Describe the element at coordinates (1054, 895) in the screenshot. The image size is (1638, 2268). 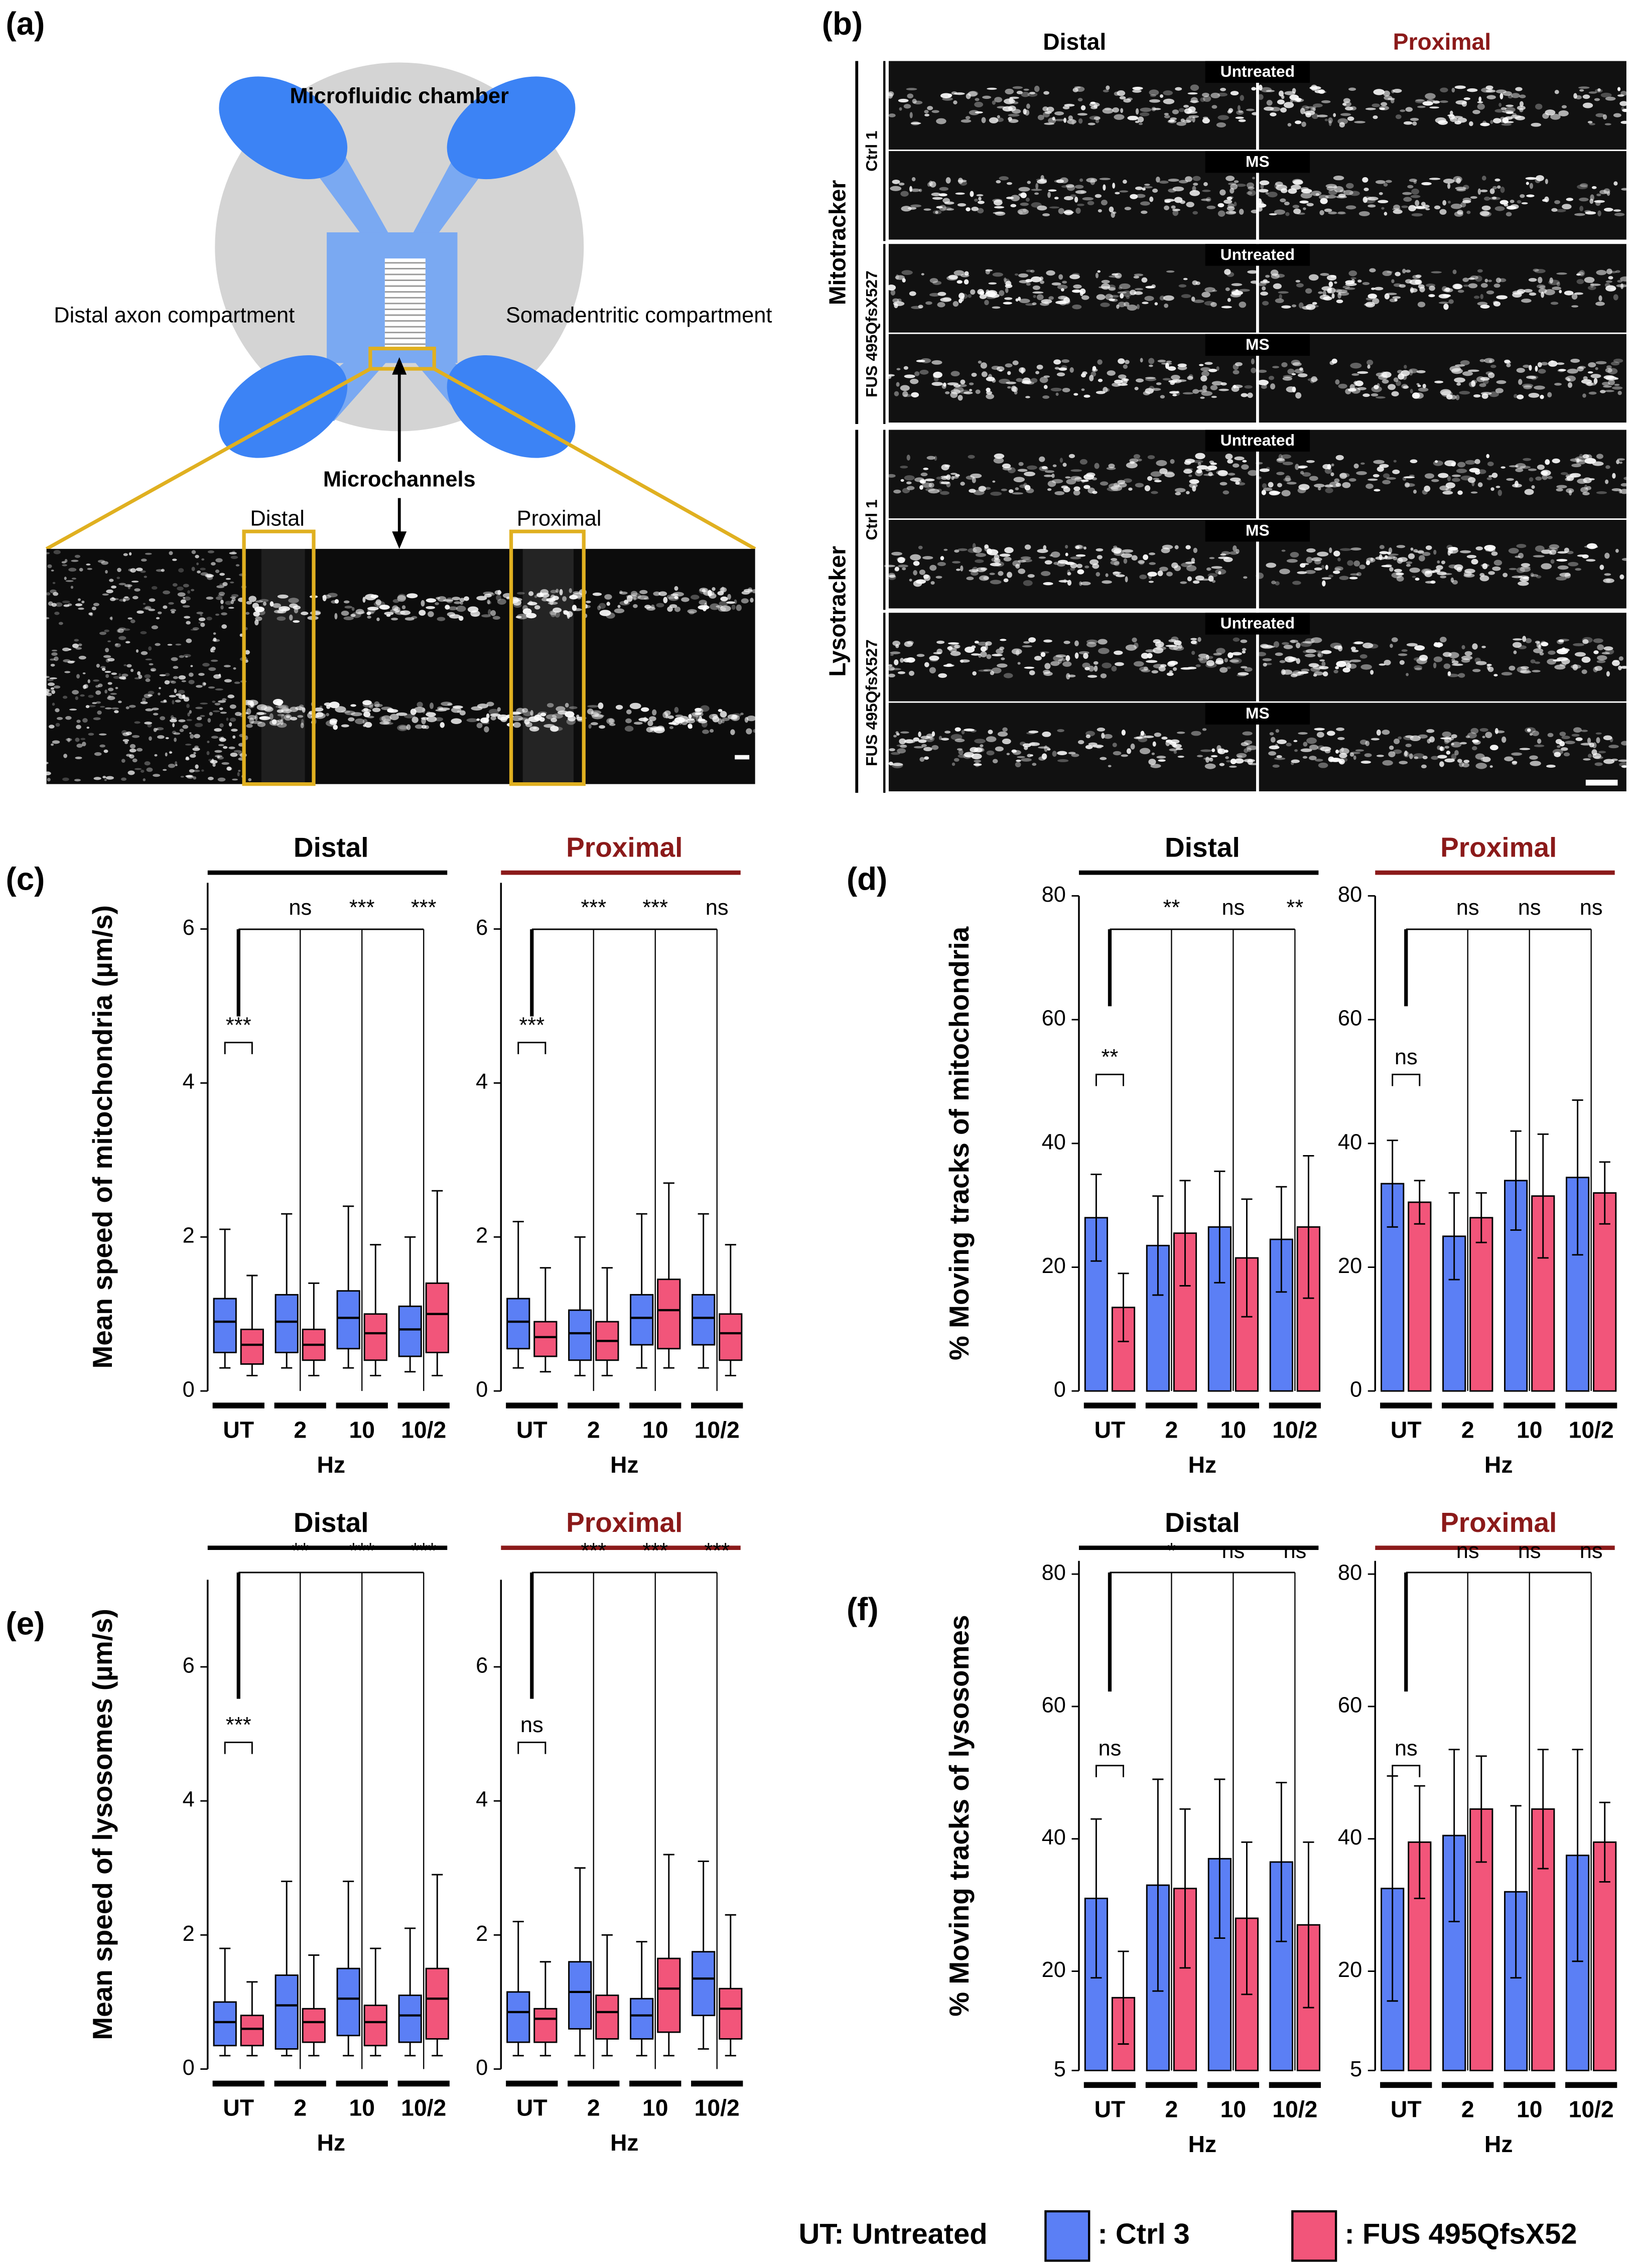
I see `y-tick-label: 80` at that location.